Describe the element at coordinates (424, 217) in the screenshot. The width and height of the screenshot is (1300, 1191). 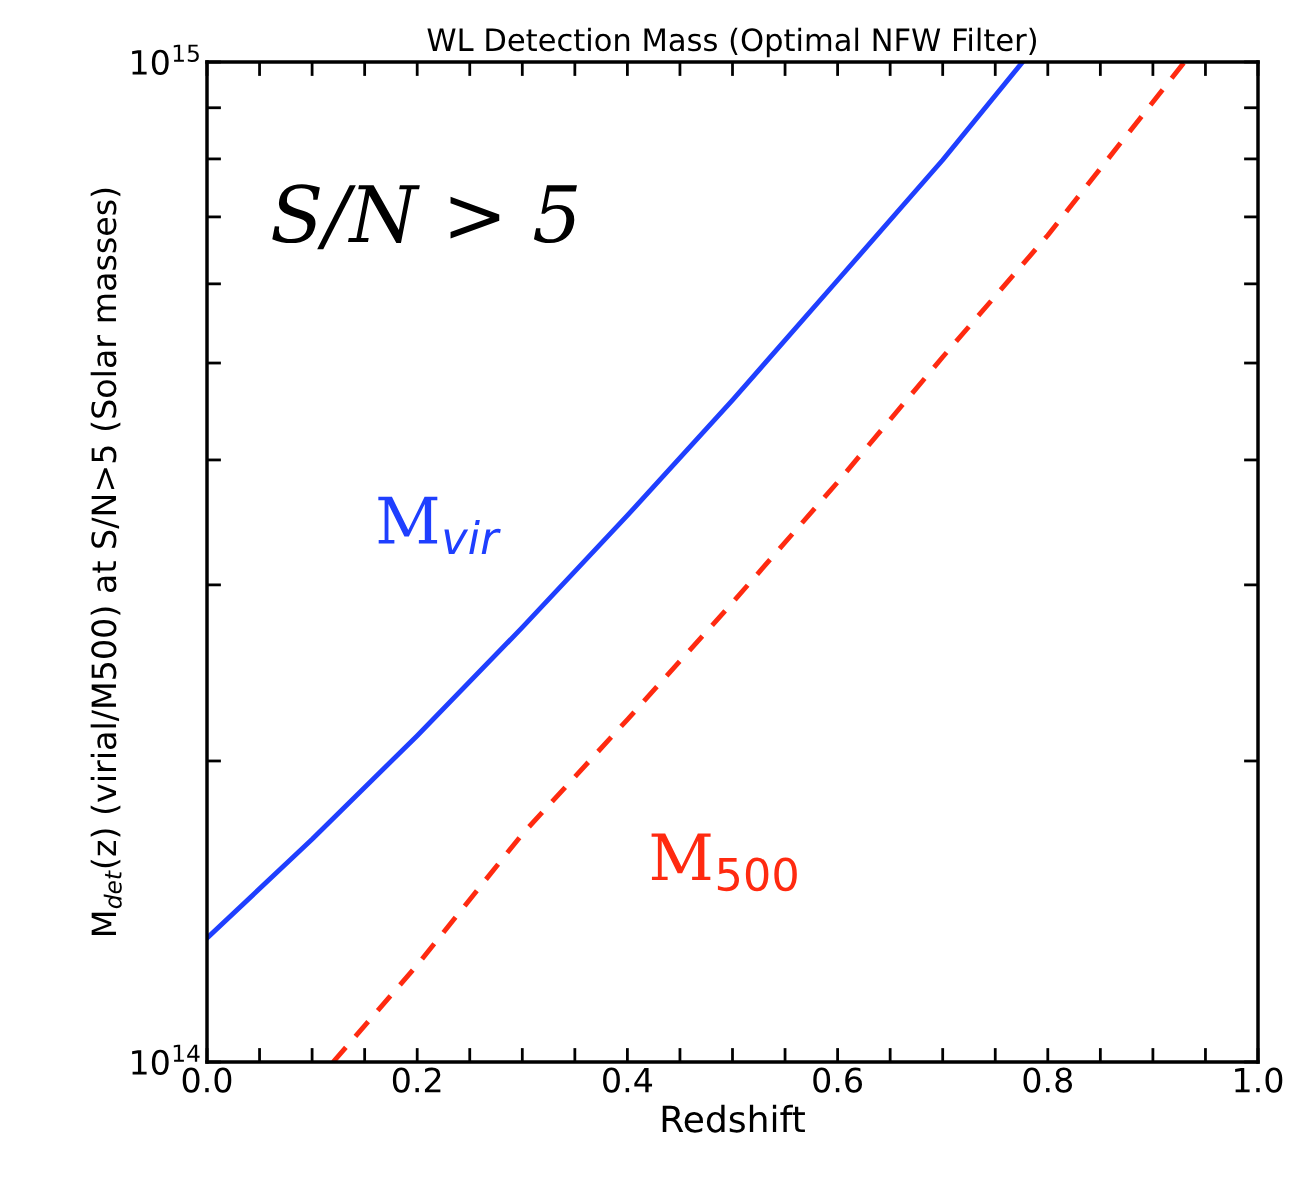
I see `annotation: S/N > 5` at that location.